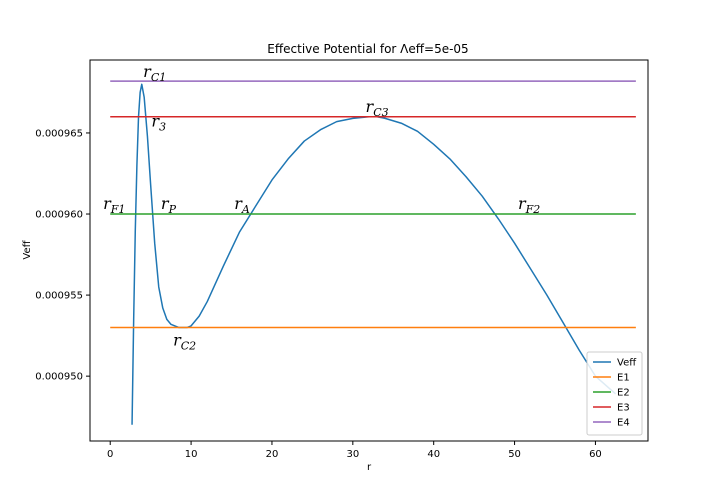  What do you see at coordinates (62, 255) in the screenshot?
I see `y-axis: 0.000950 0.000955 0.000960 0.000965` at bounding box center [62, 255].